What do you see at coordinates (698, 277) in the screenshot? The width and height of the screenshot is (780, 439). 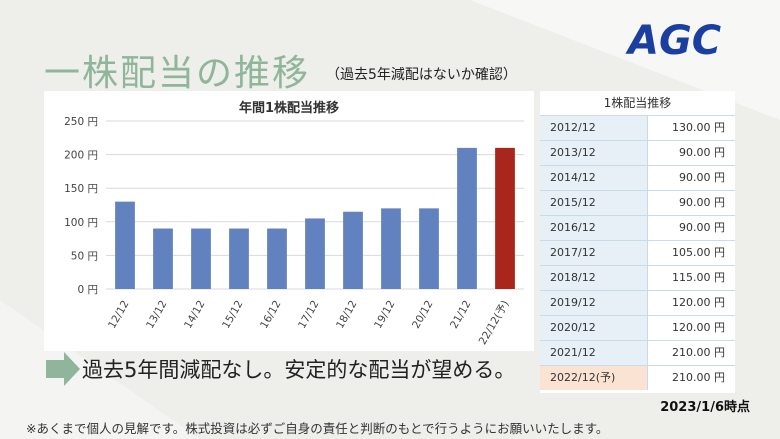 I see `table-value-cell: 115.00 円` at bounding box center [698, 277].